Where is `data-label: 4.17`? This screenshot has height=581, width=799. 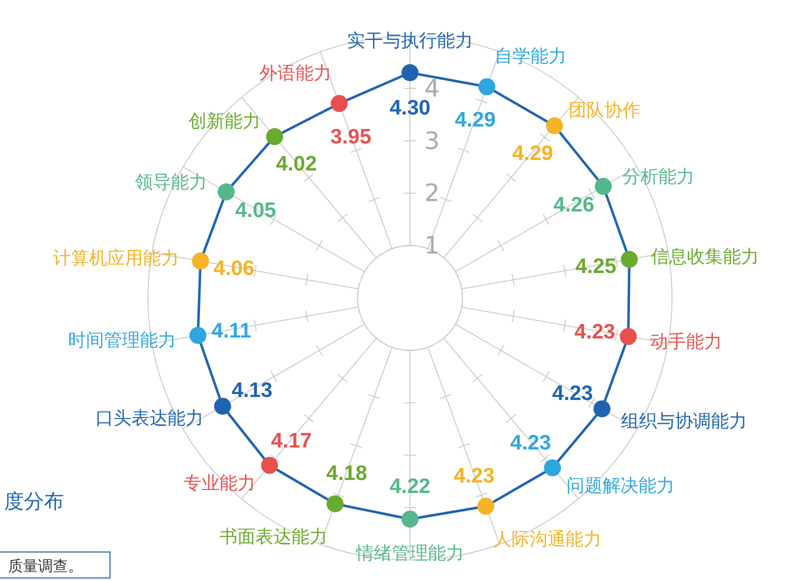
data-label: 4.17 is located at coordinates (291, 440).